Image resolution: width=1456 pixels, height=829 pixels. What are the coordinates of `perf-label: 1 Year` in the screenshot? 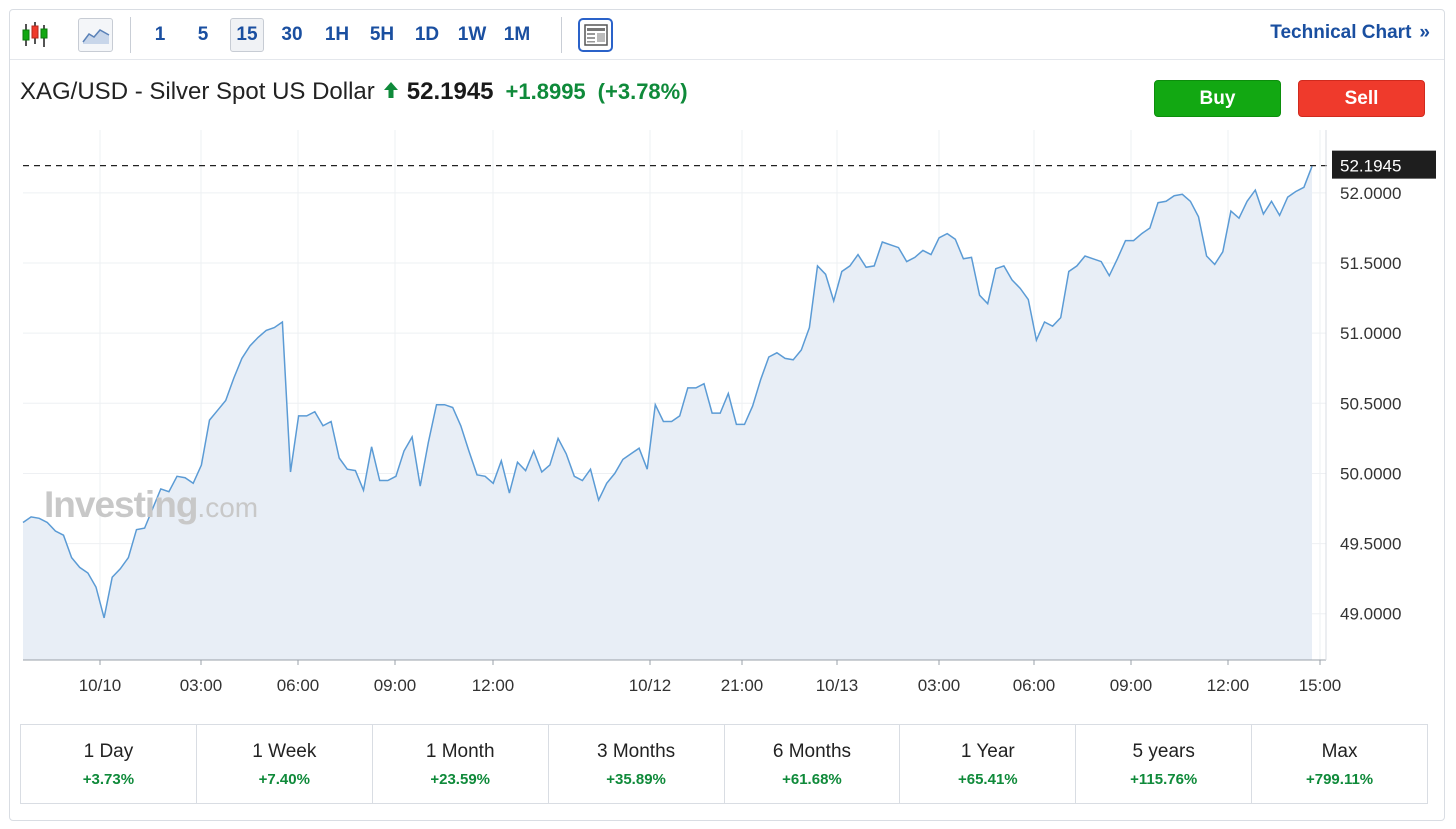 It's located at (987, 751).